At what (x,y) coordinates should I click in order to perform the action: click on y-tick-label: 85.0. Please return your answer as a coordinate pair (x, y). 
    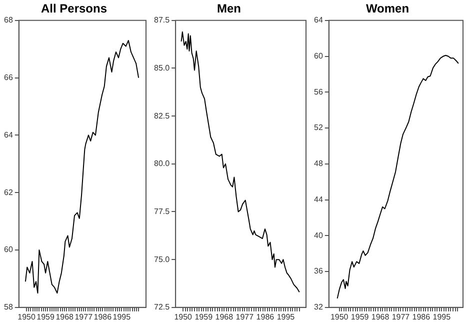
    Looking at the image, I should click on (162, 67).